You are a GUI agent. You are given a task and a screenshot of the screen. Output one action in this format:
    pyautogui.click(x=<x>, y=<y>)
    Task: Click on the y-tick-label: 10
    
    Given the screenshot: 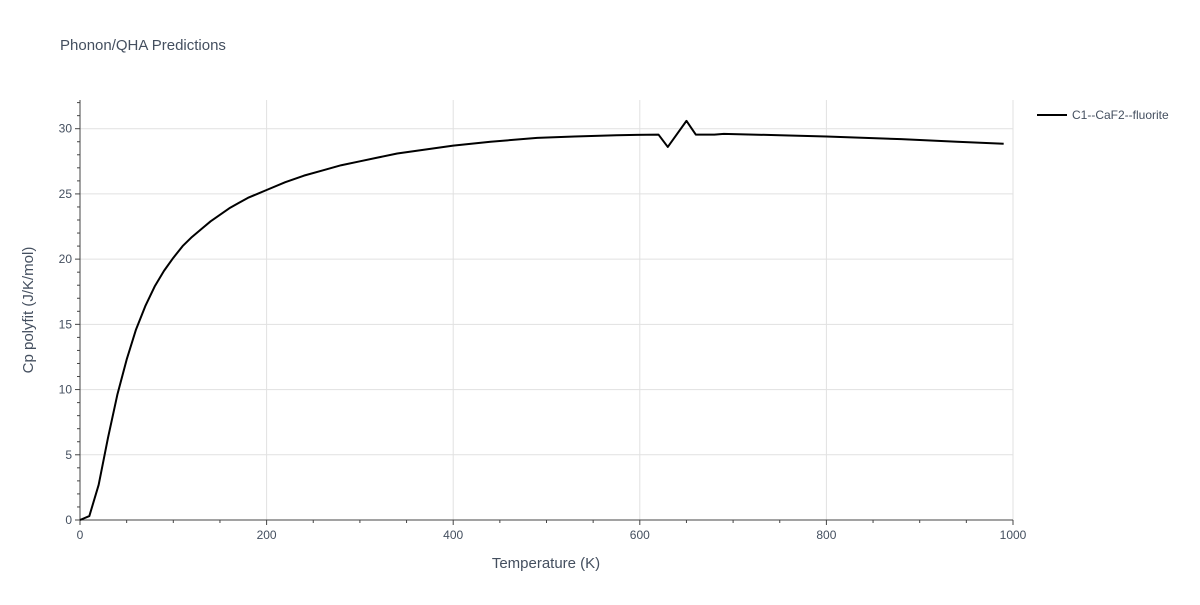 What is the action you would take?
    pyautogui.click(x=66, y=390)
    